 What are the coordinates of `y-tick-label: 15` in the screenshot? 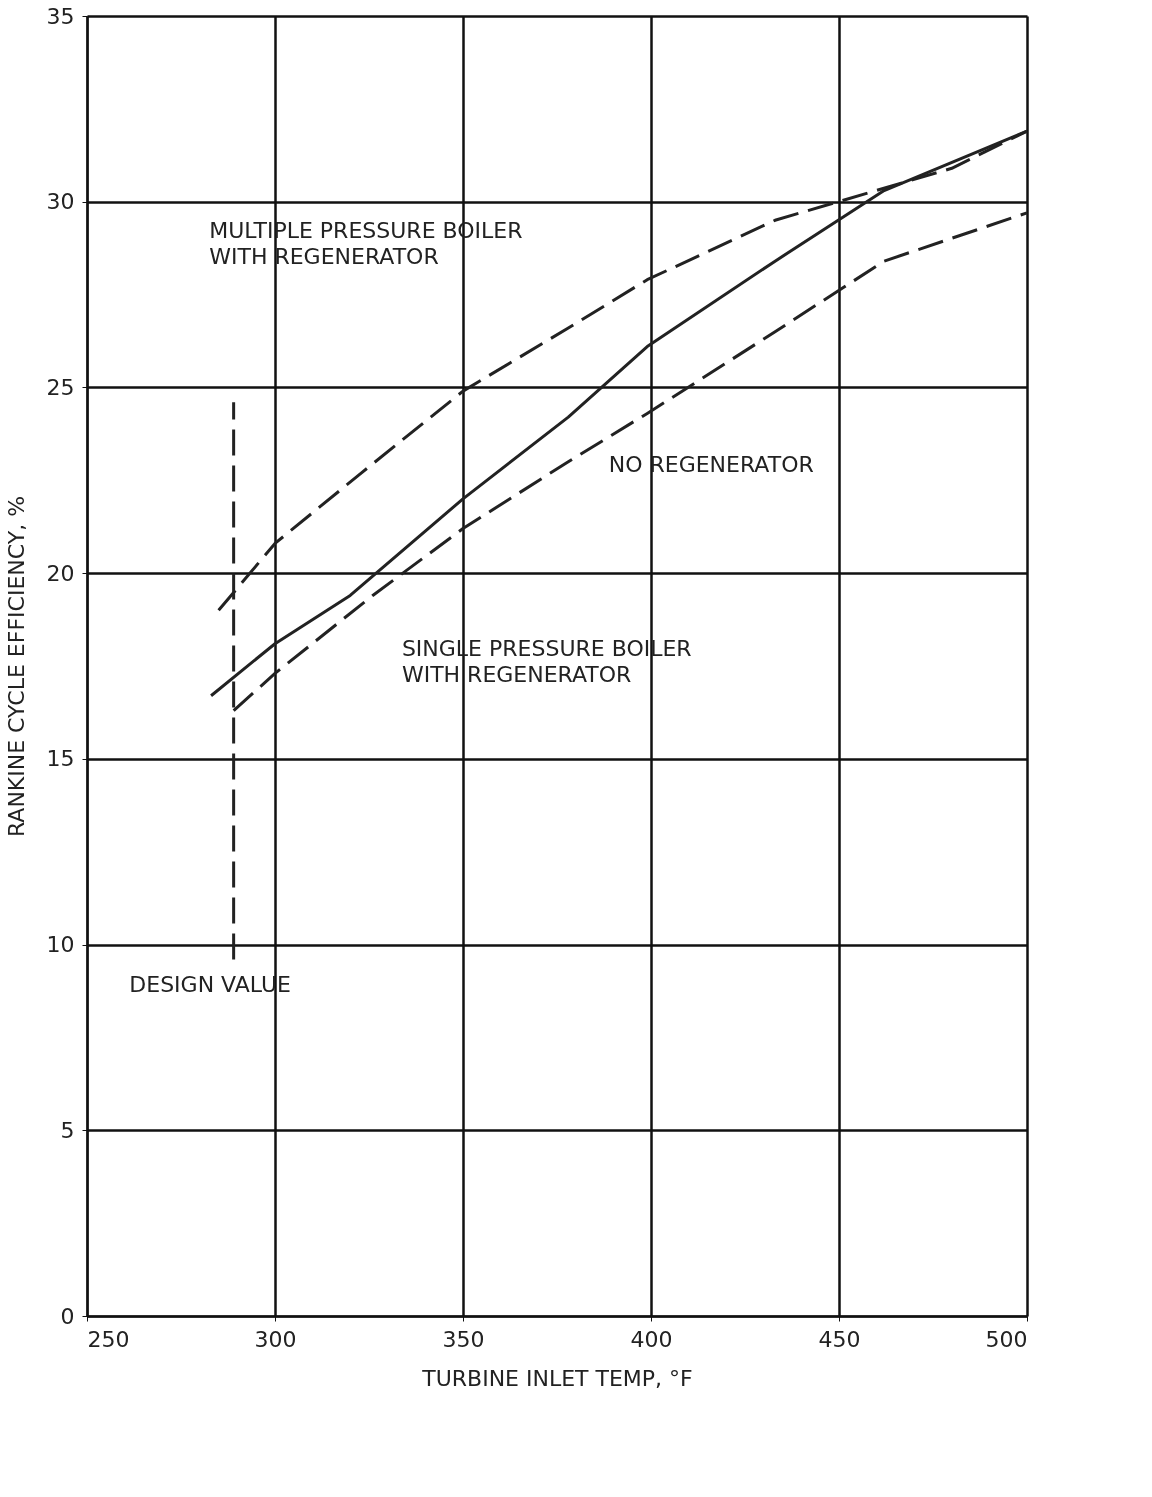 It's located at (60, 759).